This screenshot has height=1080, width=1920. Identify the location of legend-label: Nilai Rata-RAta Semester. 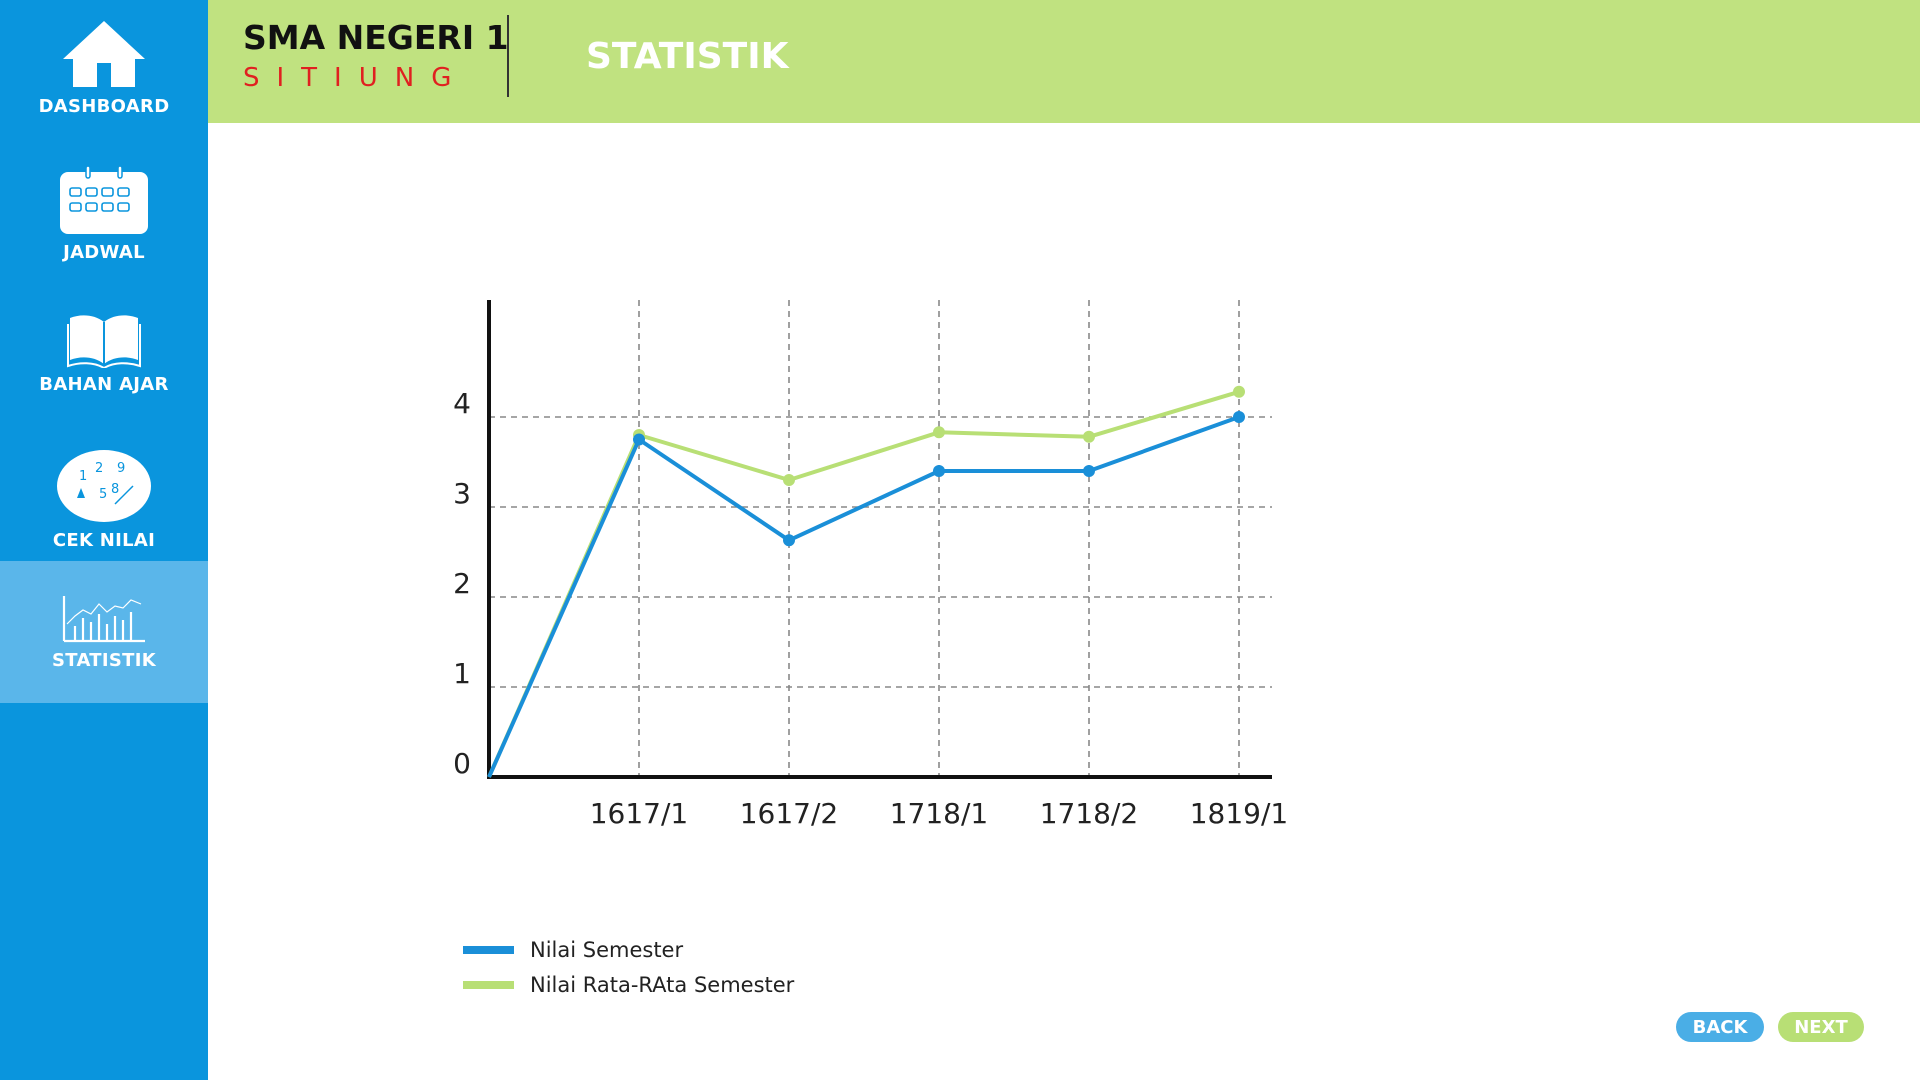
(662, 985).